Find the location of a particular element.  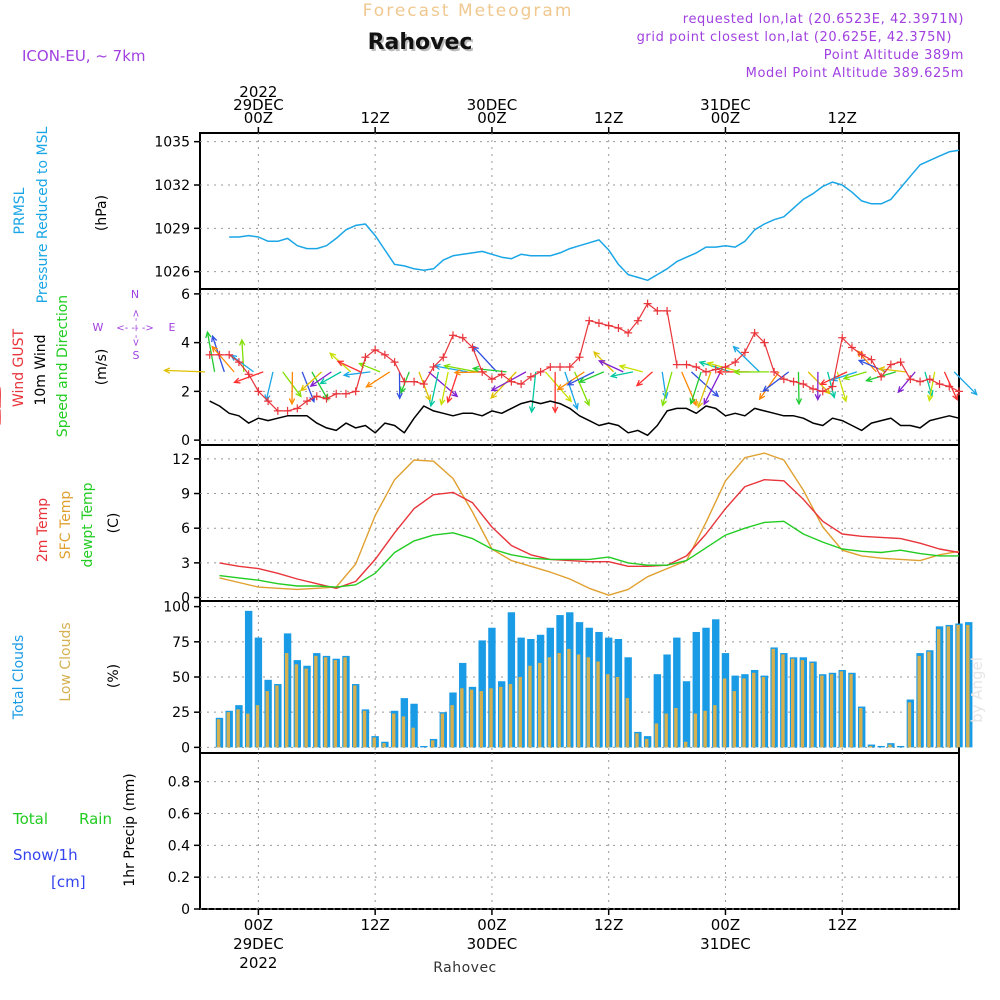

bottom-axis-label: 30DEC is located at coordinates (492, 944).